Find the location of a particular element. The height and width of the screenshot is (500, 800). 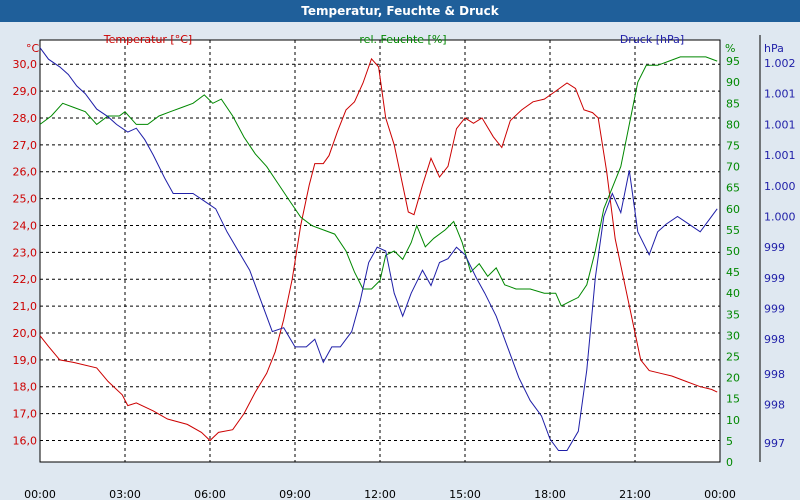

humidity-tick-label: 65 is located at coordinates (733, 188).